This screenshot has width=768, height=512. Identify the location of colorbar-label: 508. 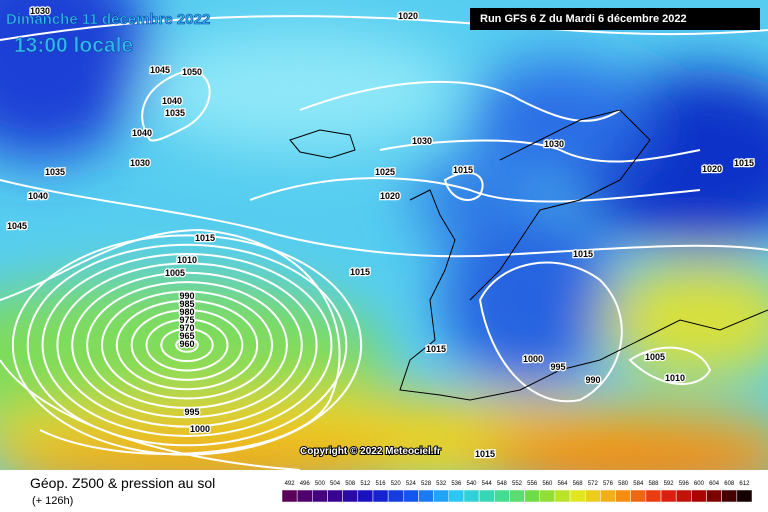
(350, 484).